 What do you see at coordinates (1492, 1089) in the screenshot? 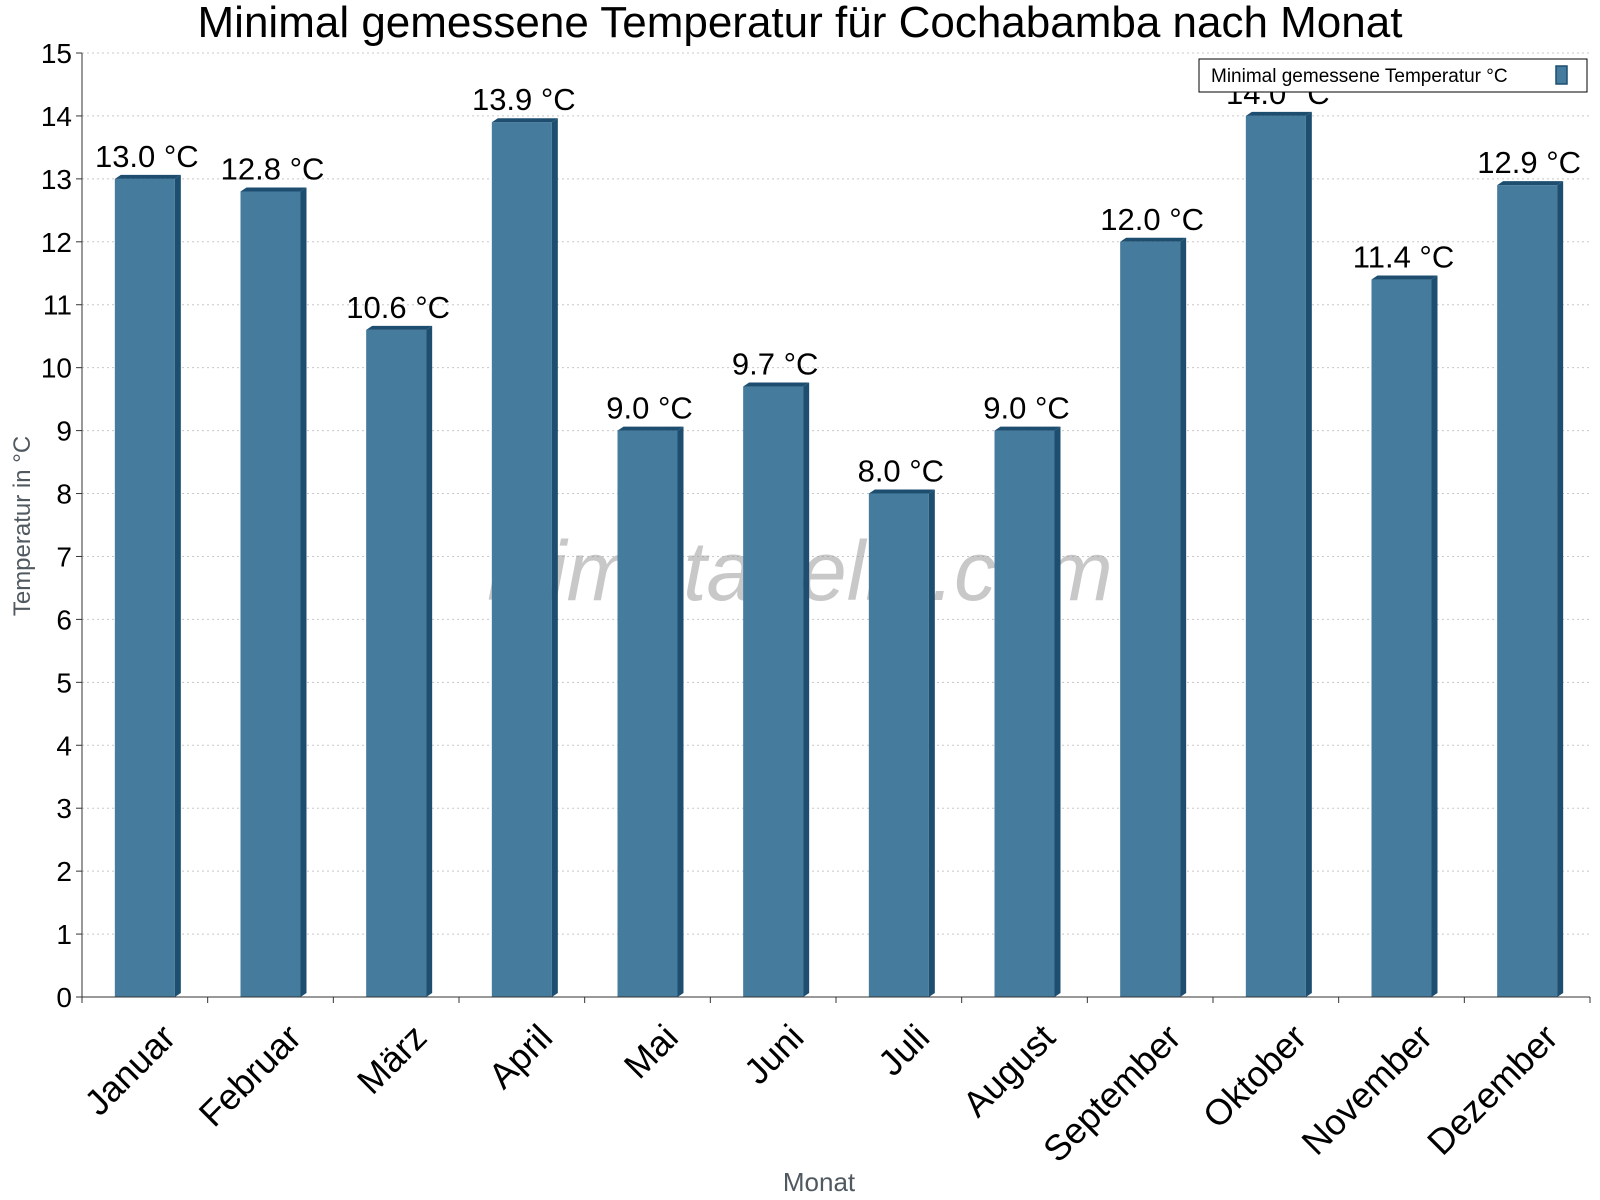
I see `x-tick-label: Dezember` at bounding box center [1492, 1089].